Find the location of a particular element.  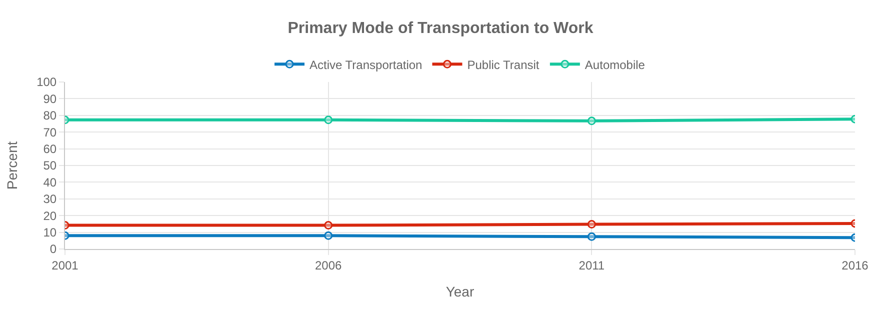

y-tick-label: 70 is located at coordinates (50, 132).